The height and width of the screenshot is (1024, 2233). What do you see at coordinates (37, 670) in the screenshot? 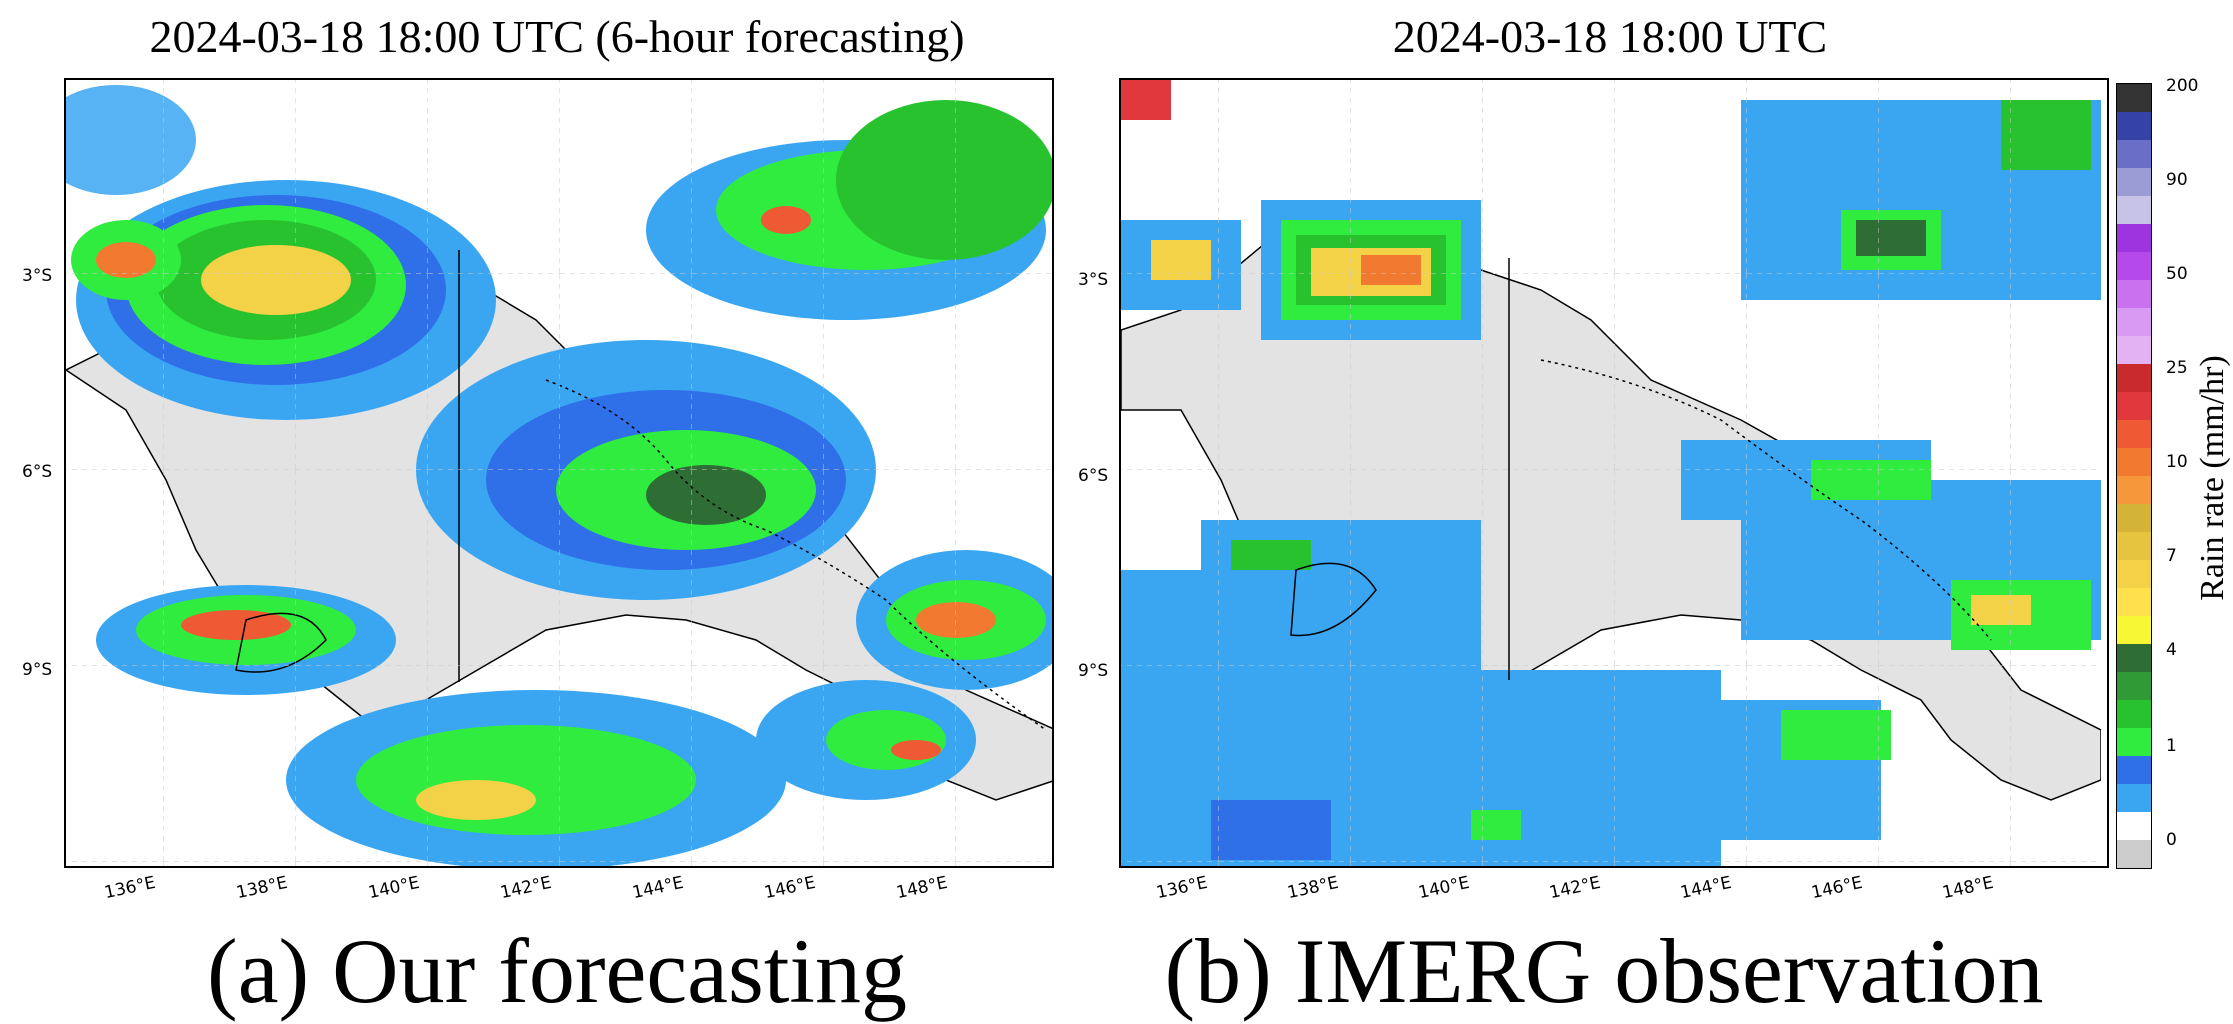
I see `lat-tick-a-3: 9°S` at bounding box center [37, 670].